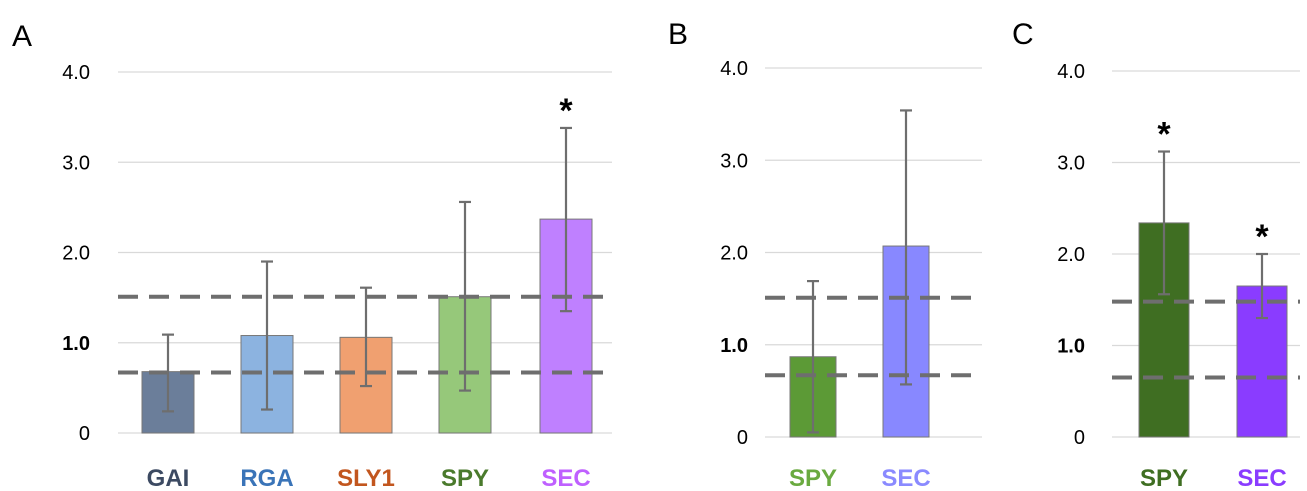  Describe the element at coordinates (168, 478) in the screenshot. I see `x-category-label: GAI` at that location.